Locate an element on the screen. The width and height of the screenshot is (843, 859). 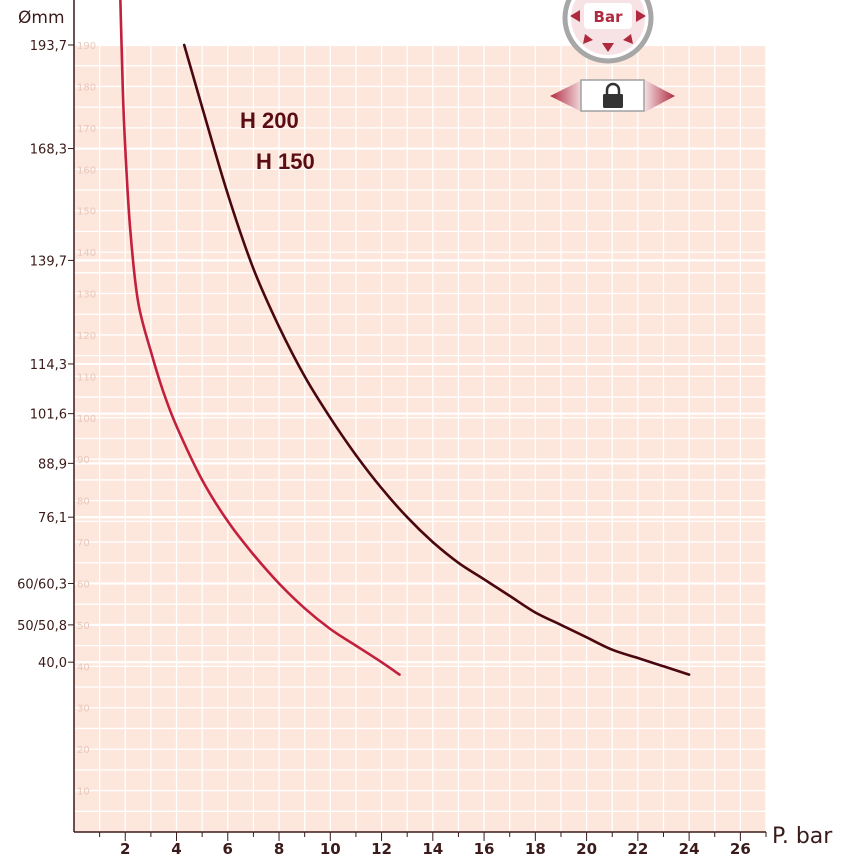
y-tick-label: 60/60,3 is located at coordinates (42, 584).